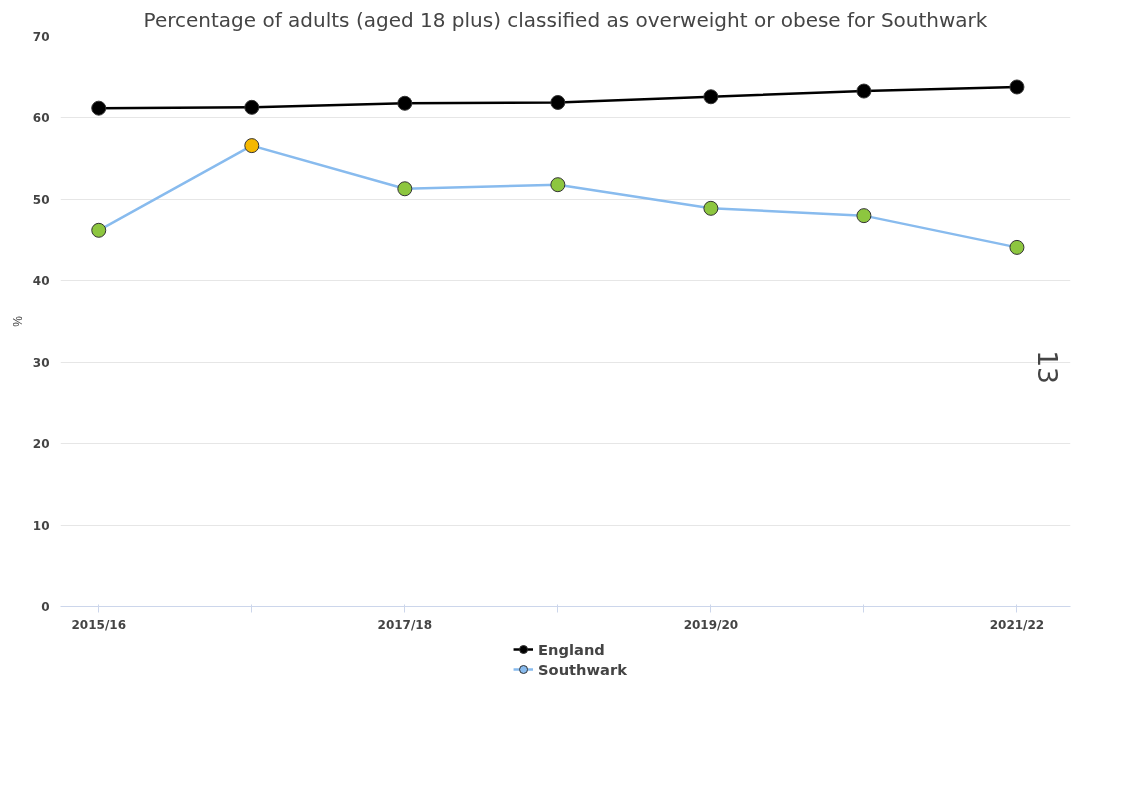  What do you see at coordinates (41, 362) in the screenshot?
I see `y-tick-label: 30` at bounding box center [41, 362].